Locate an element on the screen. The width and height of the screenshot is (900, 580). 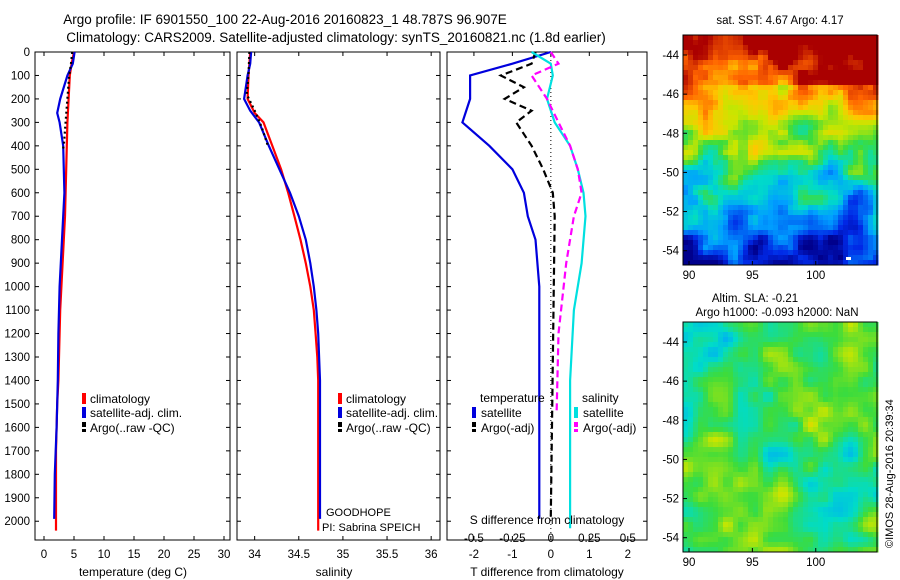
xtick-label: 25 is located at coordinates (194, 555).